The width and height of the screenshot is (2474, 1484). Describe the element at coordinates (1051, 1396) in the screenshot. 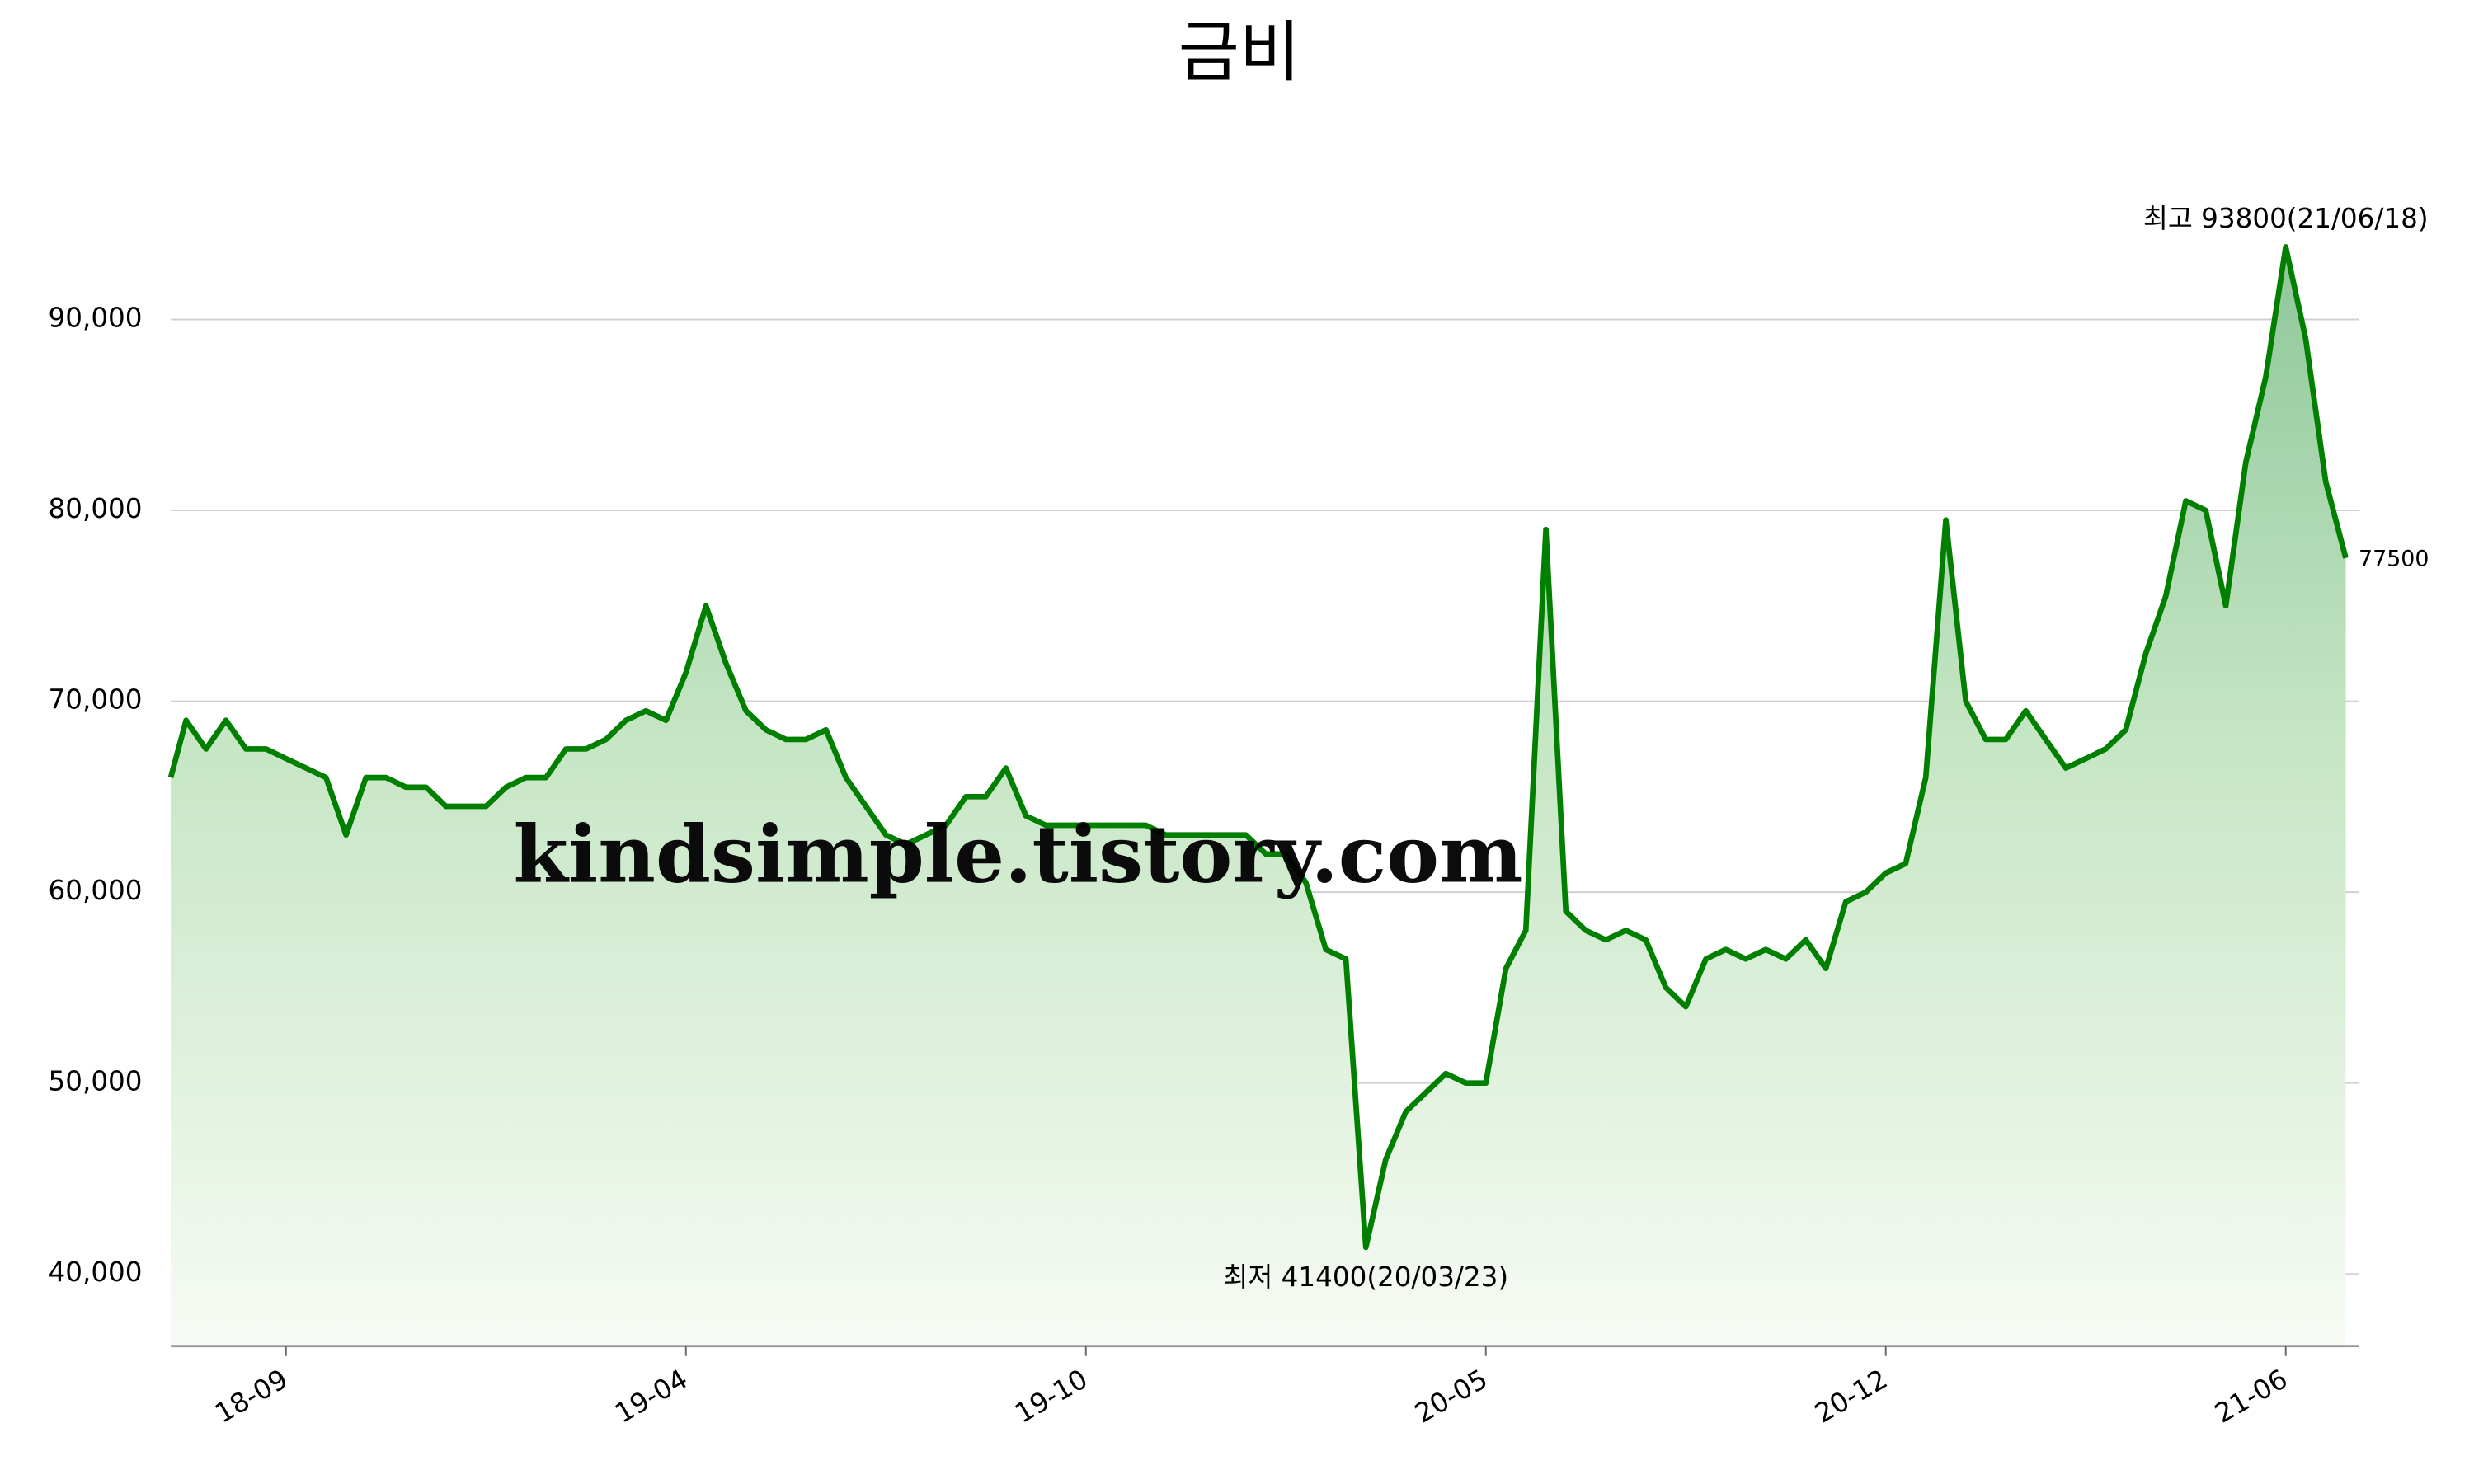

I see `x-tick-label: 19-10` at that location.